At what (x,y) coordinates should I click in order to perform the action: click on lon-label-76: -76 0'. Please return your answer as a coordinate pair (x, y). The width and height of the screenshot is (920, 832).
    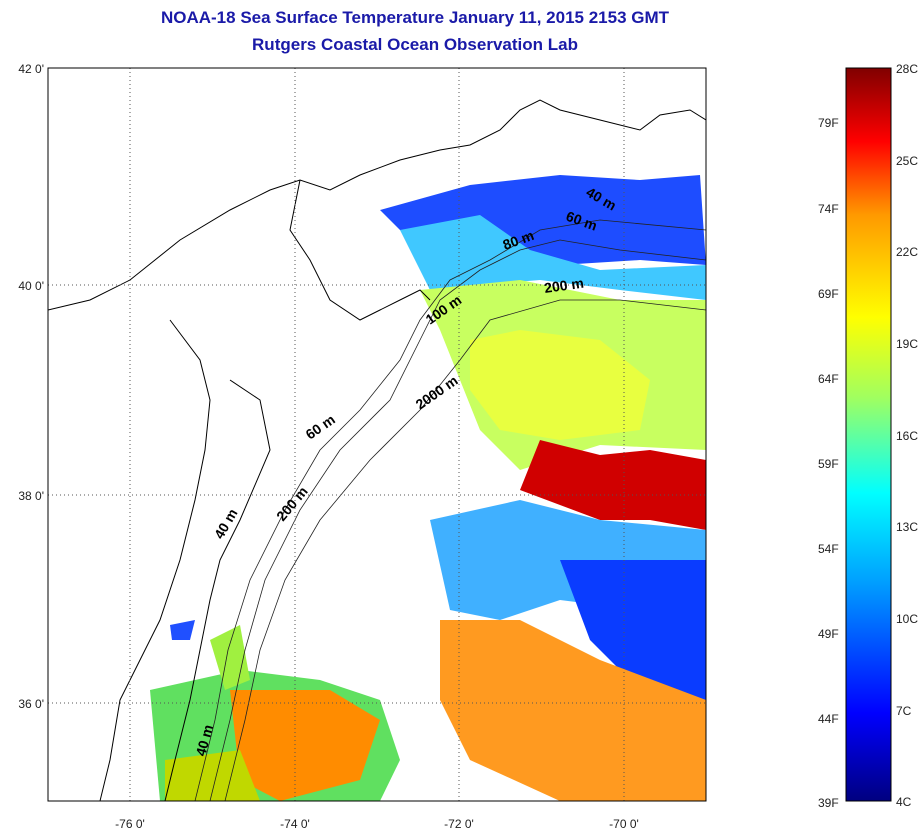
    Looking at the image, I should click on (130, 824).